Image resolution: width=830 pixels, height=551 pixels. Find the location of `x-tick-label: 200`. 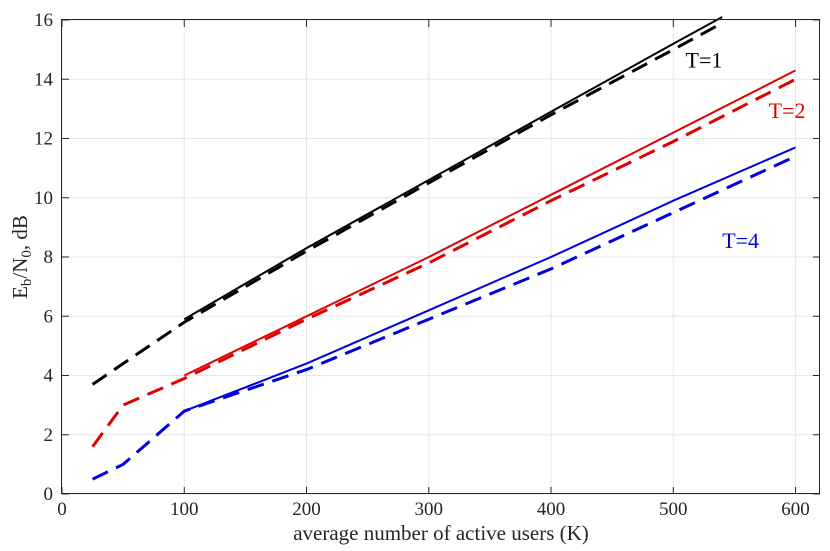

x-tick-label: 200 is located at coordinates (306, 509).